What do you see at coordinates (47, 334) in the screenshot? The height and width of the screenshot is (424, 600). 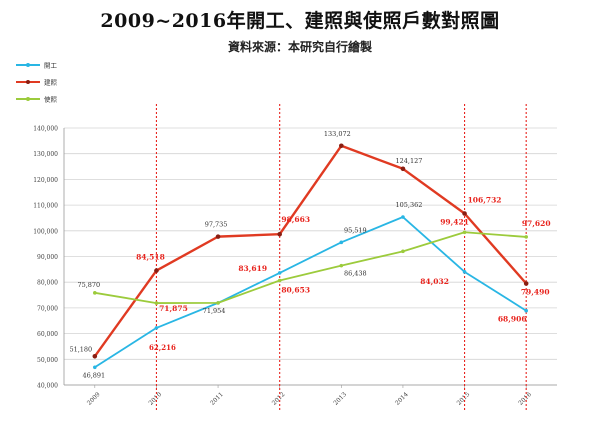 I see `y-tick-label: 60,000` at bounding box center [47, 334].